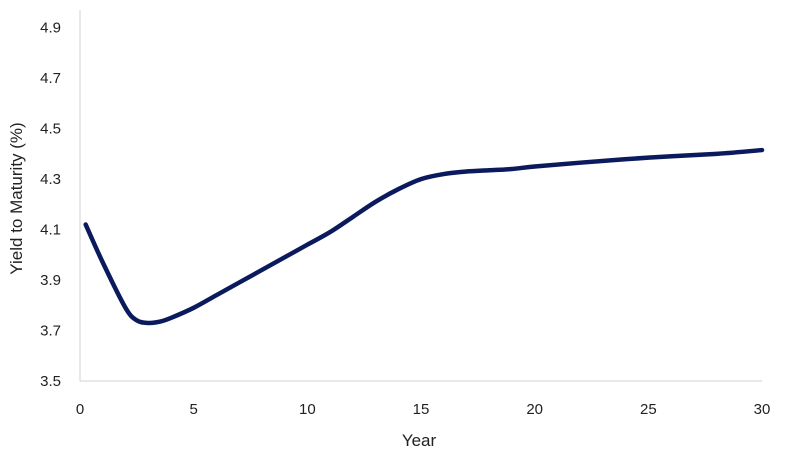 The width and height of the screenshot is (786, 461). Describe the element at coordinates (50, 331) in the screenshot. I see `y-tick-label: 3.7` at that location.